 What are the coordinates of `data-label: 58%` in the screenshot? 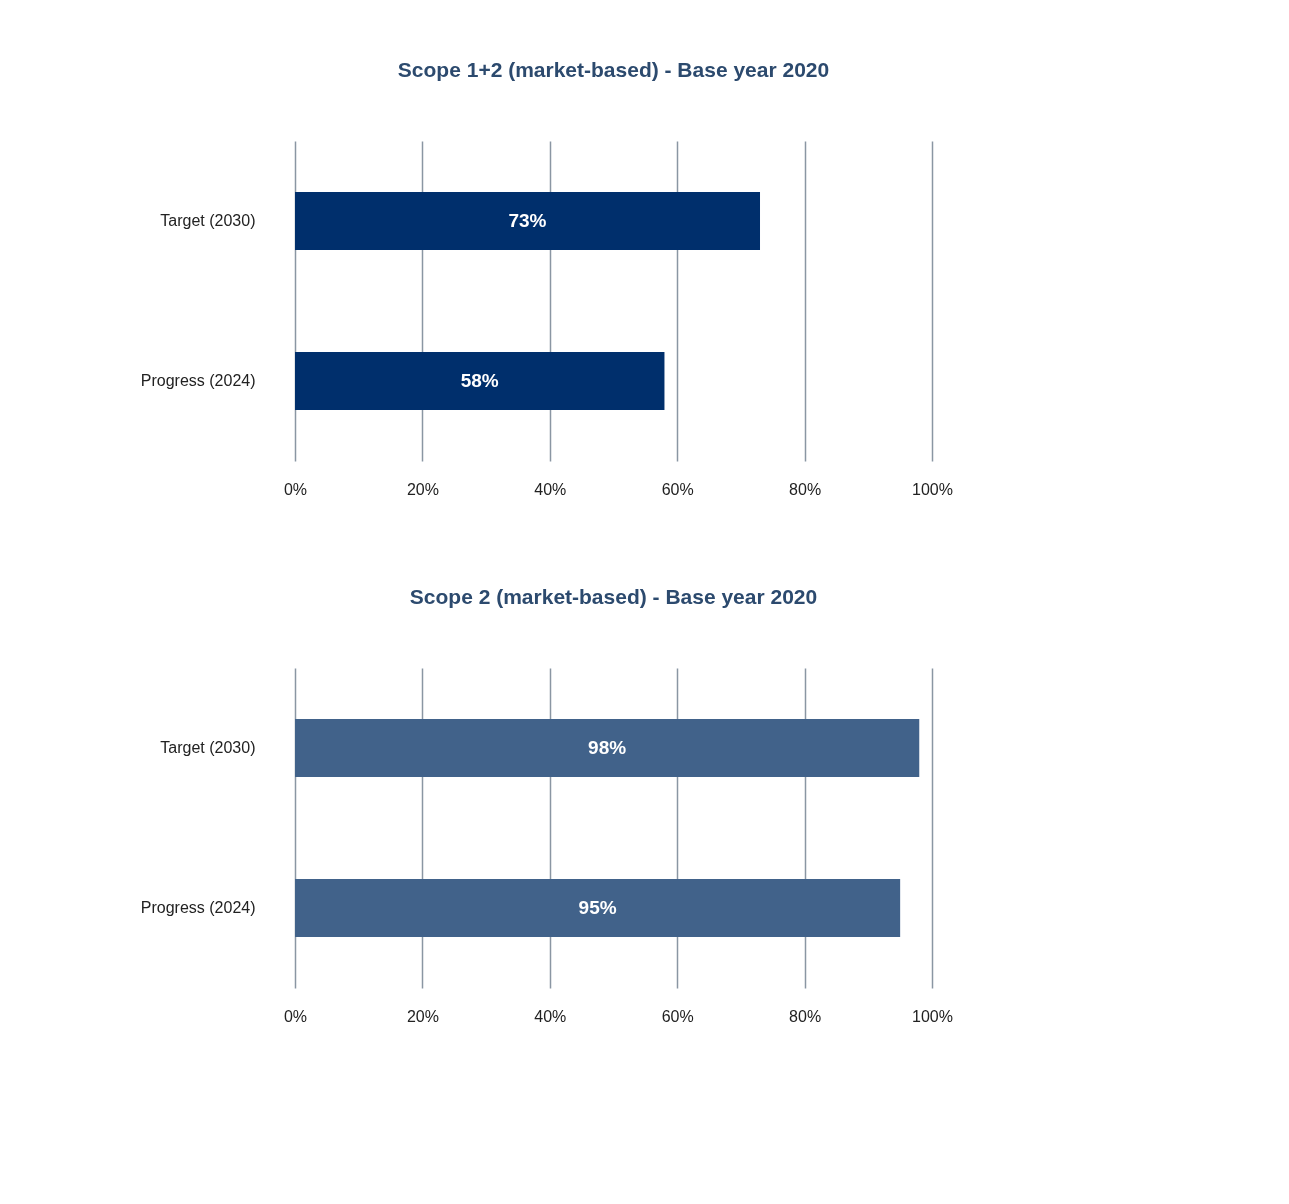 It's located at (479, 380).